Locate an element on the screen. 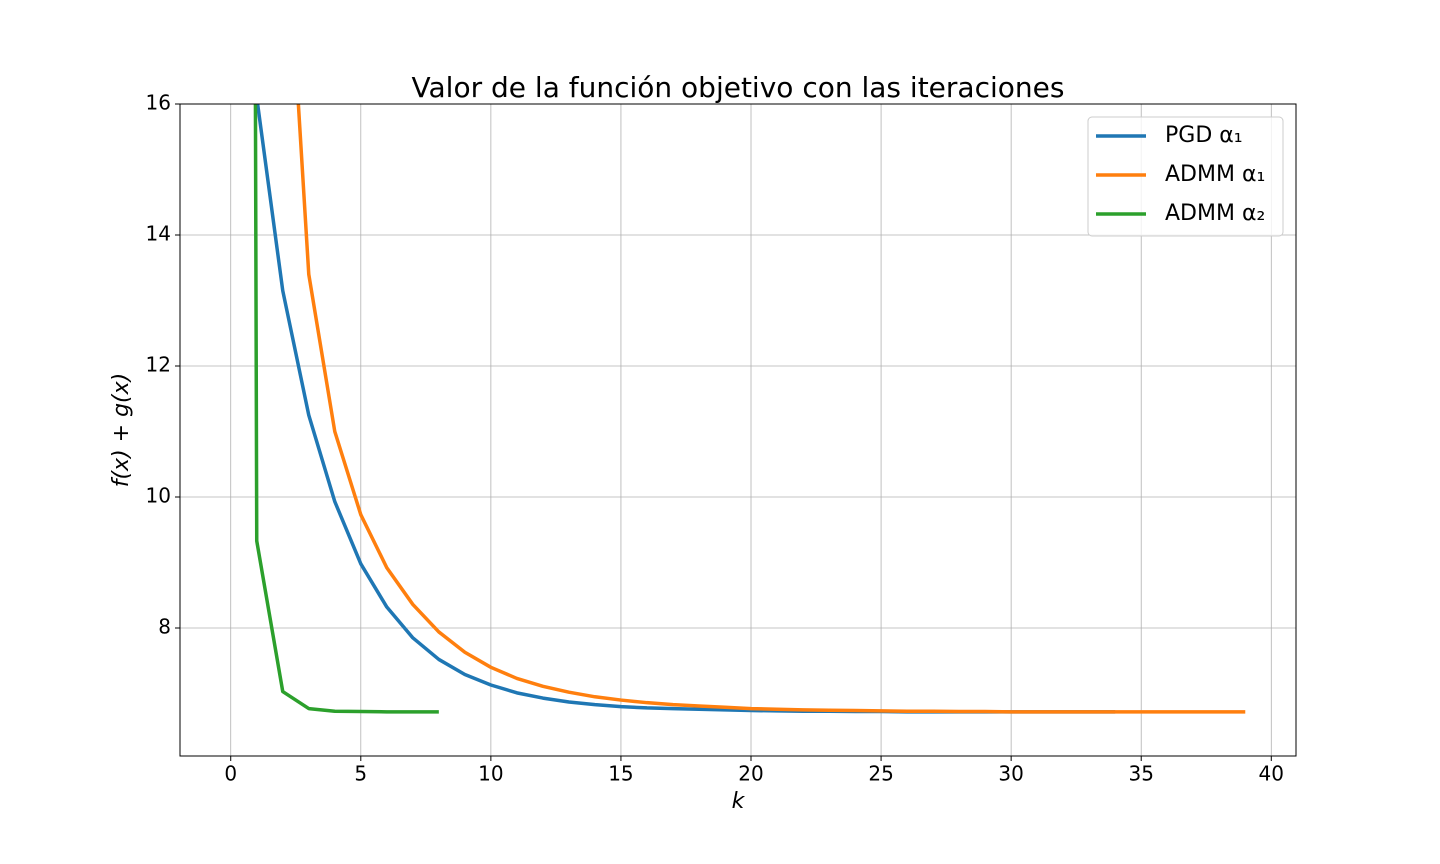  legend-label: ADMM α₁ is located at coordinates (1215, 174).